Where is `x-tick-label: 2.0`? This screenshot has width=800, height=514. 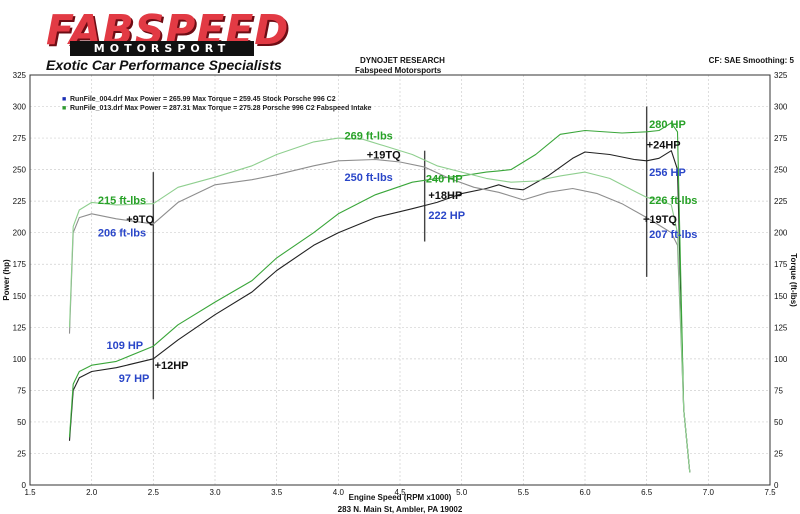
x-tick-label: 2.0 is located at coordinates (92, 492).